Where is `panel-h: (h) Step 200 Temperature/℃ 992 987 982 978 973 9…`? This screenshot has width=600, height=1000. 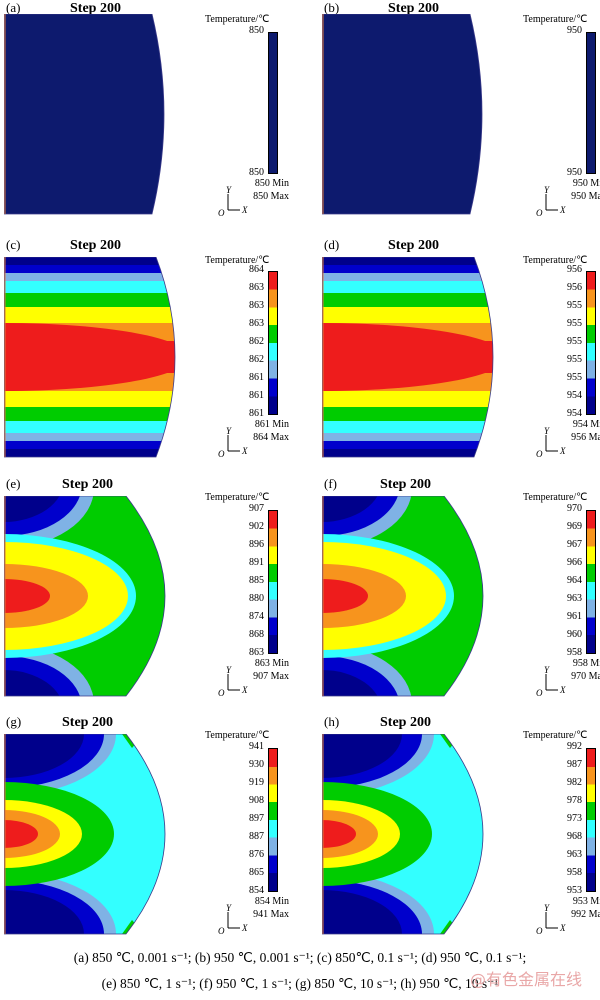 panel-h: (h) Step 200 Temperature/℃ 992 987 982 978 973 9… is located at coordinates (459, 831).